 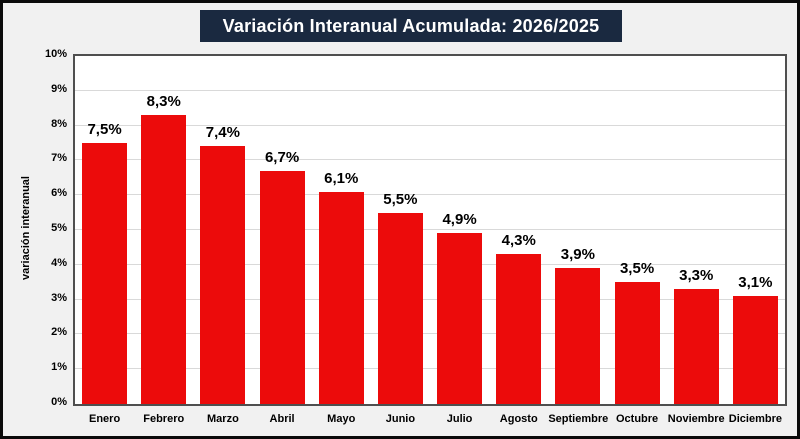 I want to click on bar-diciembre, so click(x=755, y=350).